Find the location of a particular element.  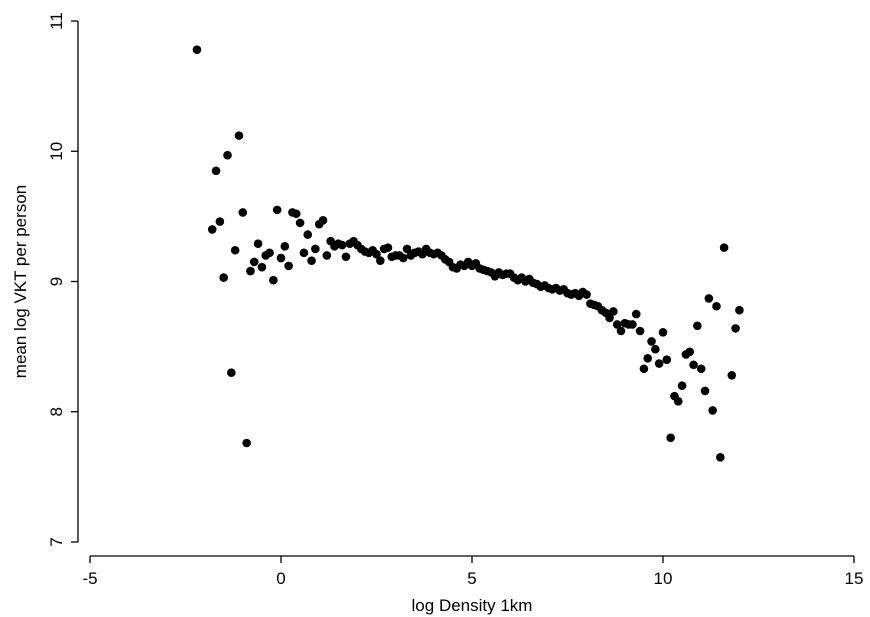

x-tick-label: -5 is located at coordinates (89, 578).